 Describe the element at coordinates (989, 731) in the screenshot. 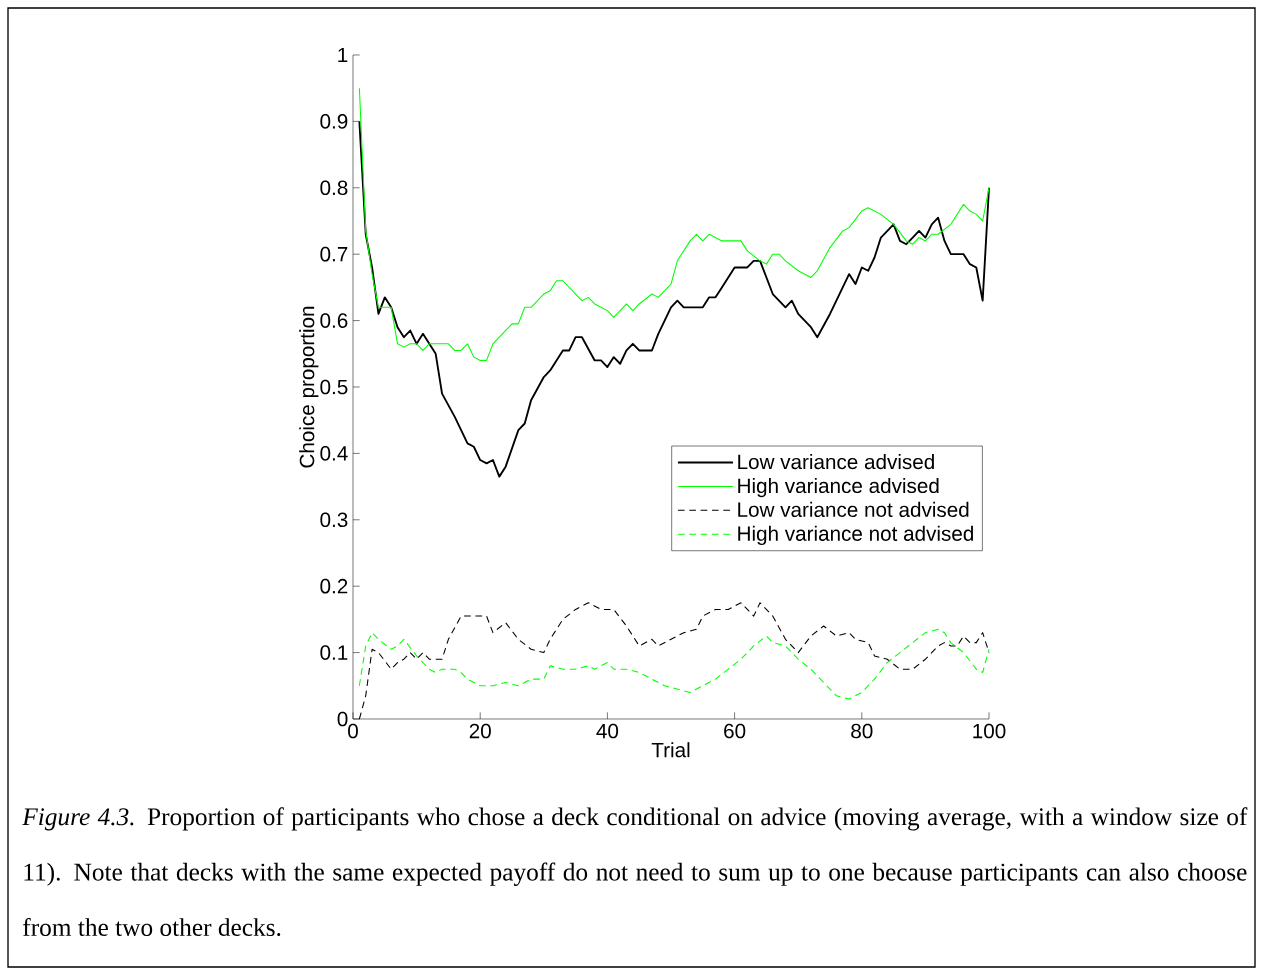

I see `x-tick-label: 100` at that location.